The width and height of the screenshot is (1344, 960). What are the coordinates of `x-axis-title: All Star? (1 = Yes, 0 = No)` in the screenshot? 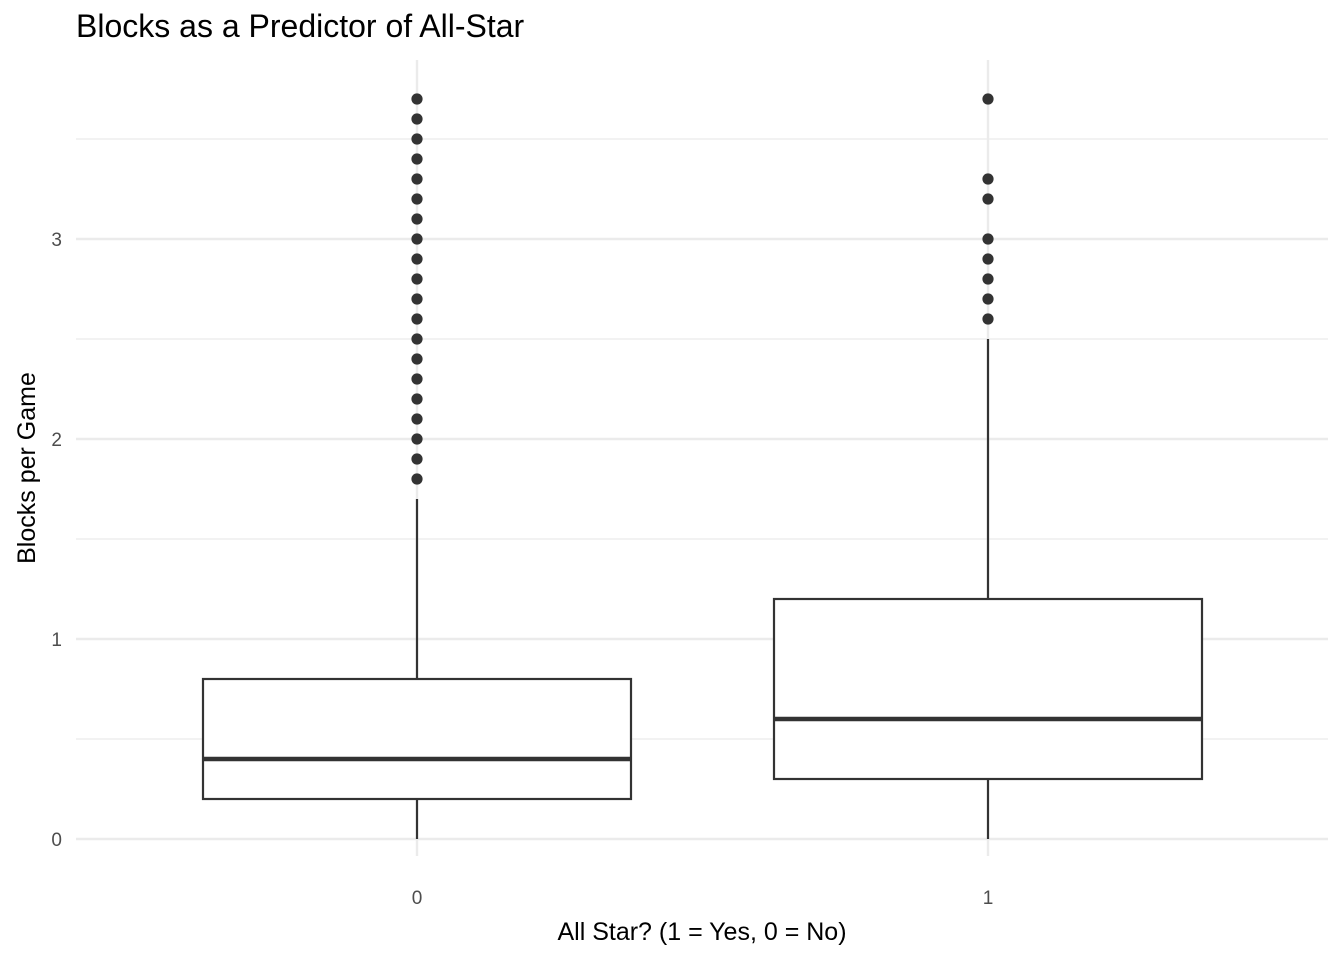 It's located at (701, 932).